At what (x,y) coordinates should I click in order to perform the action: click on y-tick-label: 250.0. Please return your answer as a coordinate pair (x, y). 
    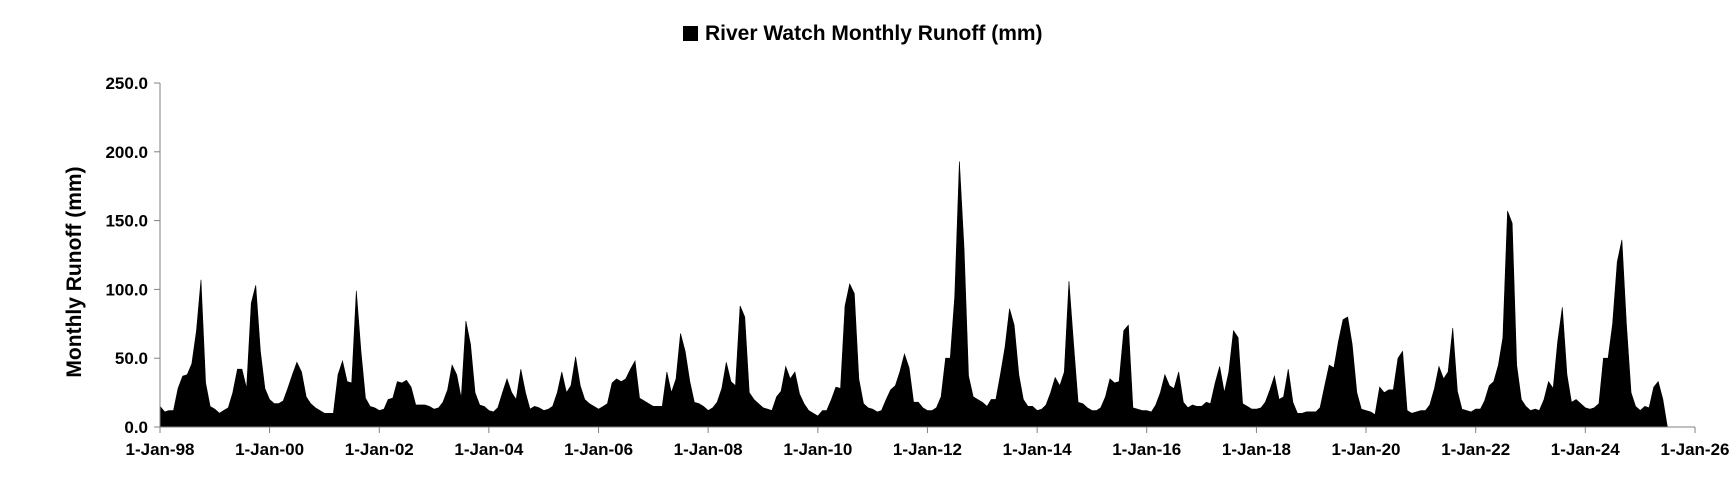
    Looking at the image, I should click on (126, 83).